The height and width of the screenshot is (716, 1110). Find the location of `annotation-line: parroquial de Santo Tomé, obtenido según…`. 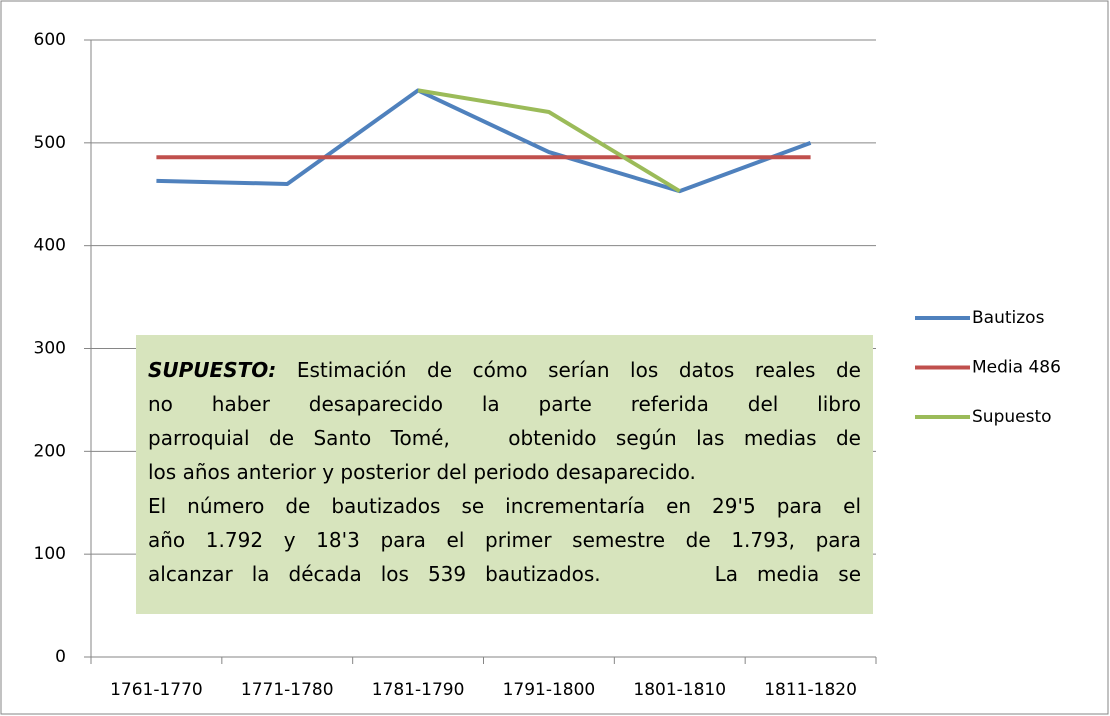

annotation-line: parroquial de Santo Tomé, obtenido según… is located at coordinates (504, 438).